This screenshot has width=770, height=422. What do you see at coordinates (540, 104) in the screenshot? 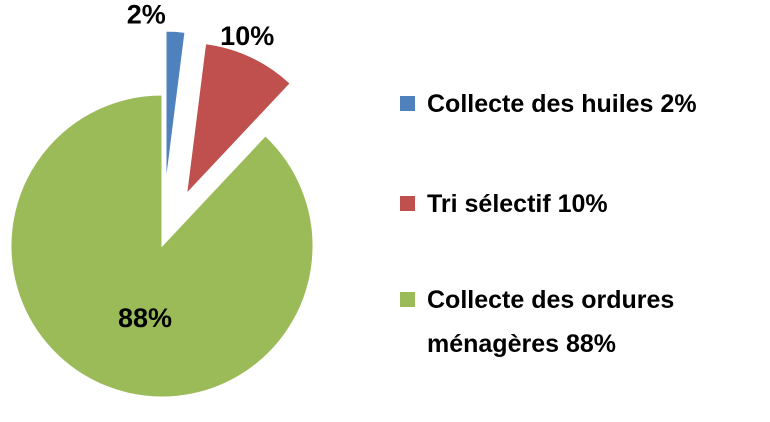
I see `legend-label: Collecte des huiles` at bounding box center [540, 104].